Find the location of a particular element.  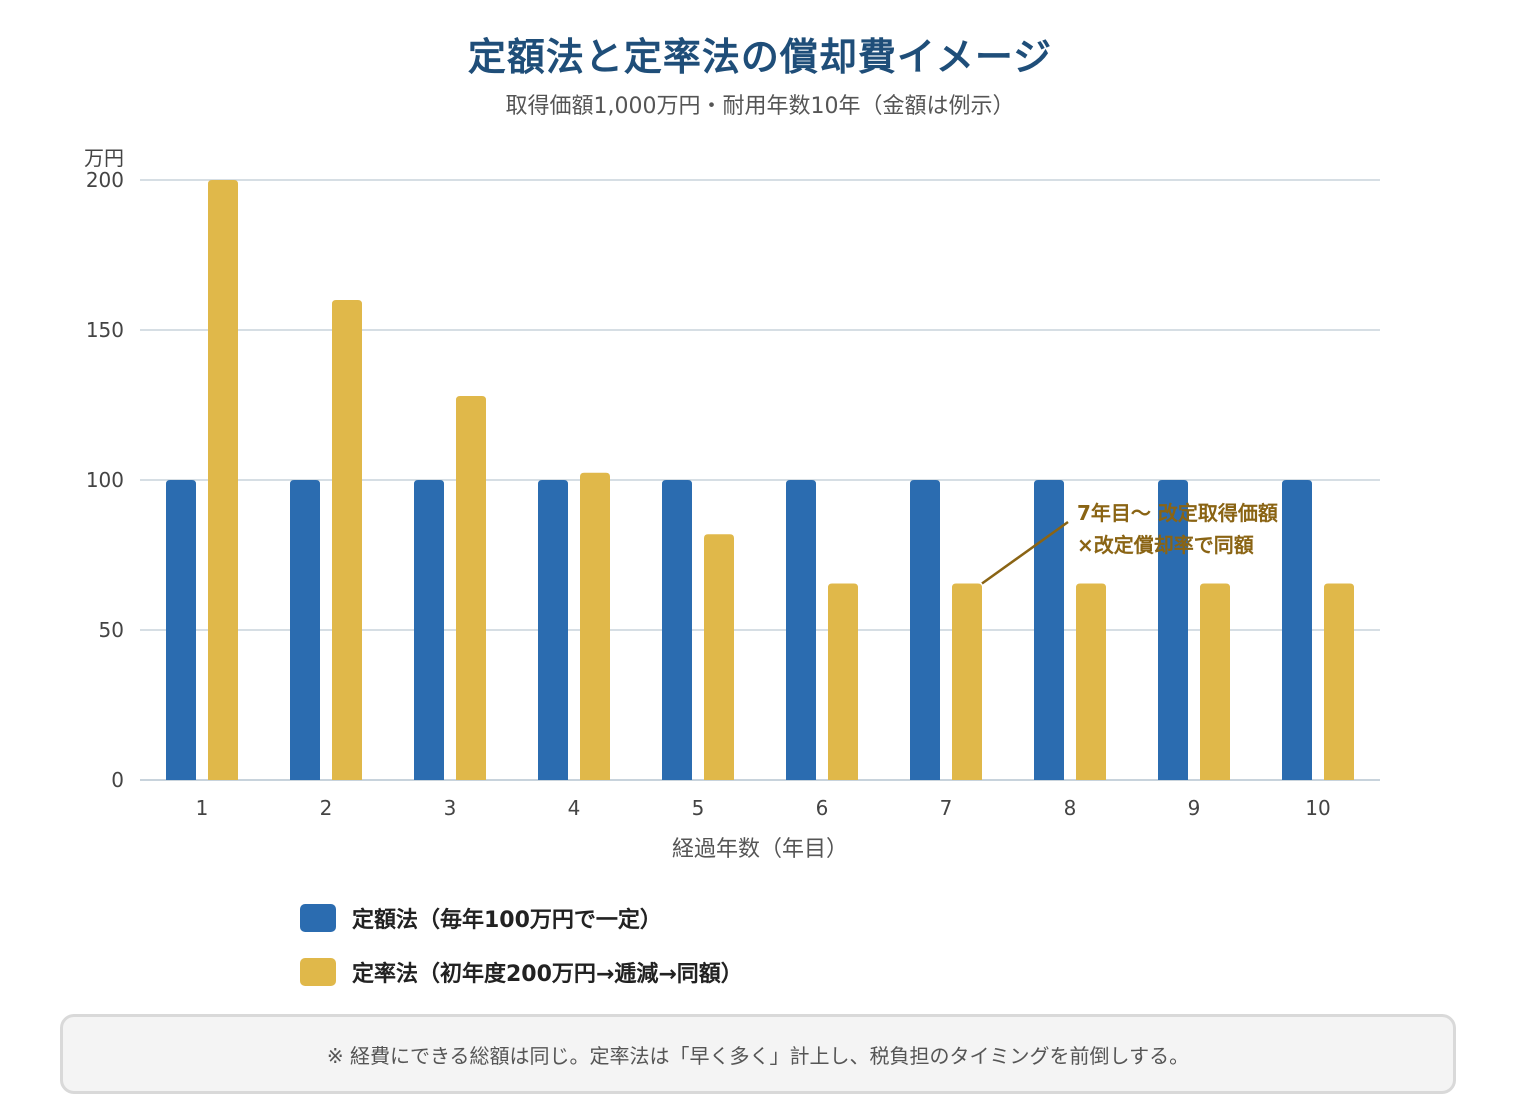

annotation: 7年目〜 改定取得価額 ×改定償却率で同額 is located at coordinates (1129, 543).